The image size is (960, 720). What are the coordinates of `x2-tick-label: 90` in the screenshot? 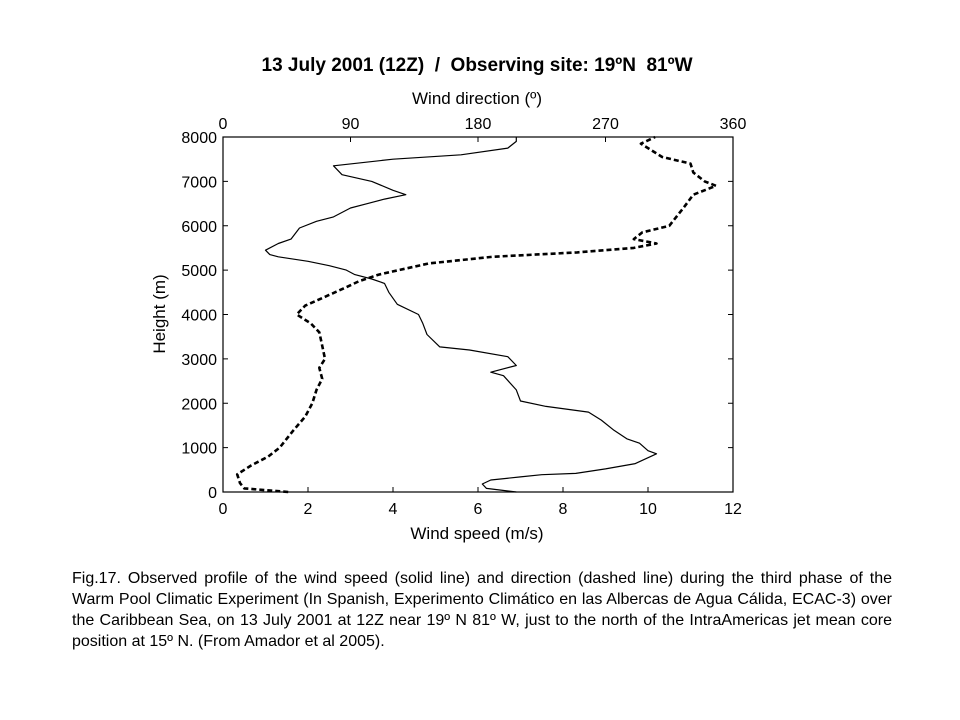 It's located at (351, 124).